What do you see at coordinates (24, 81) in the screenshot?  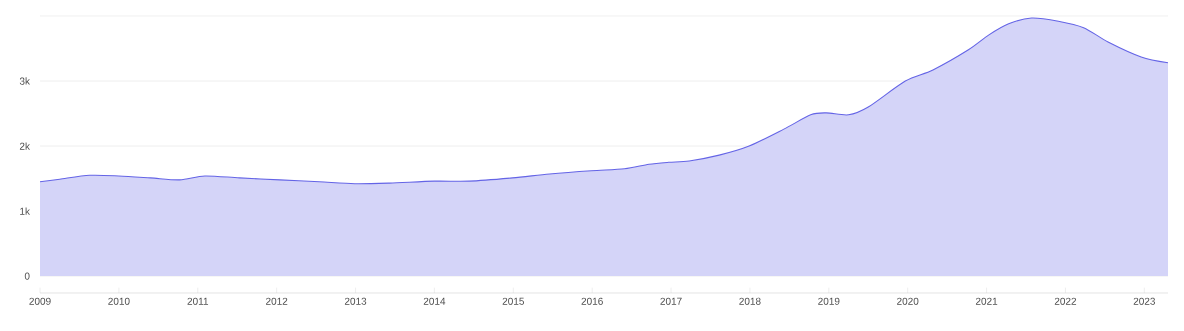 I see `y-tick-label: 3k` at bounding box center [24, 81].